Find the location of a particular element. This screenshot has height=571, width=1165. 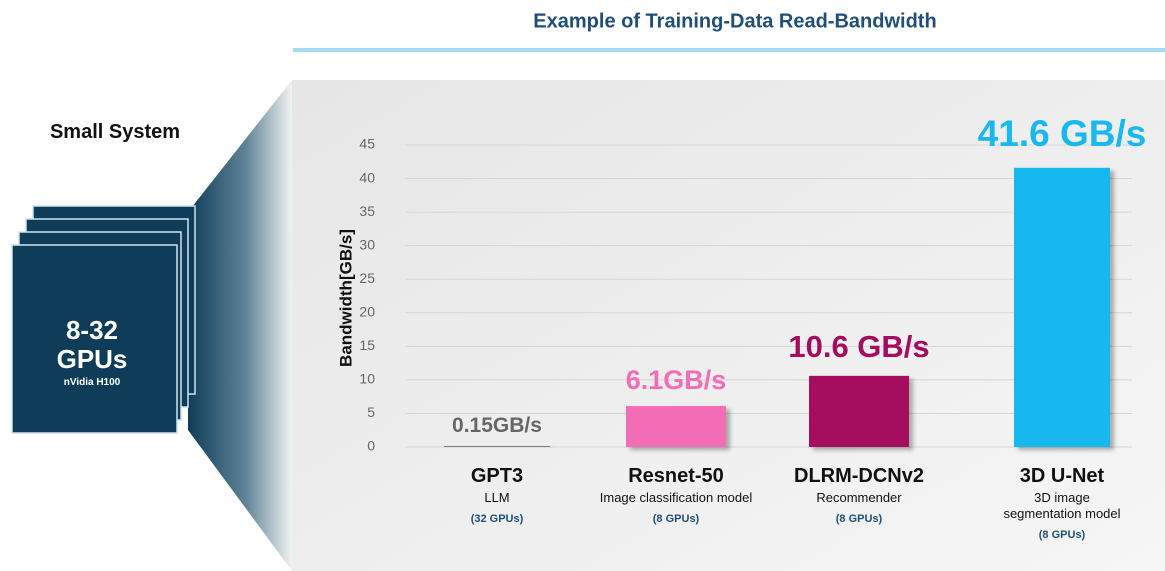

y-tick-label: 30 is located at coordinates (367, 244).